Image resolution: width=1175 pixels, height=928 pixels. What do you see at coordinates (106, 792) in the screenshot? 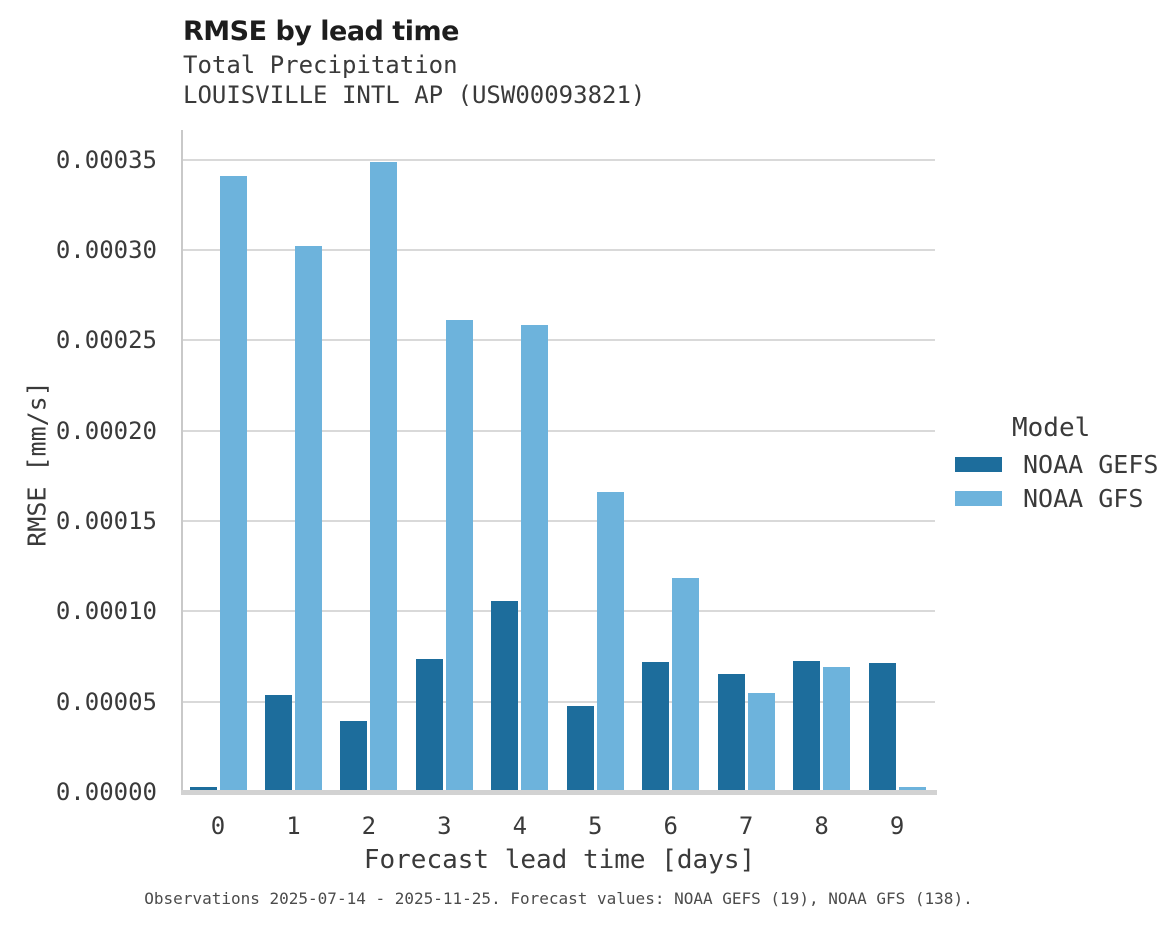
I see `y-tick-label: 0.00000` at bounding box center [106, 792].